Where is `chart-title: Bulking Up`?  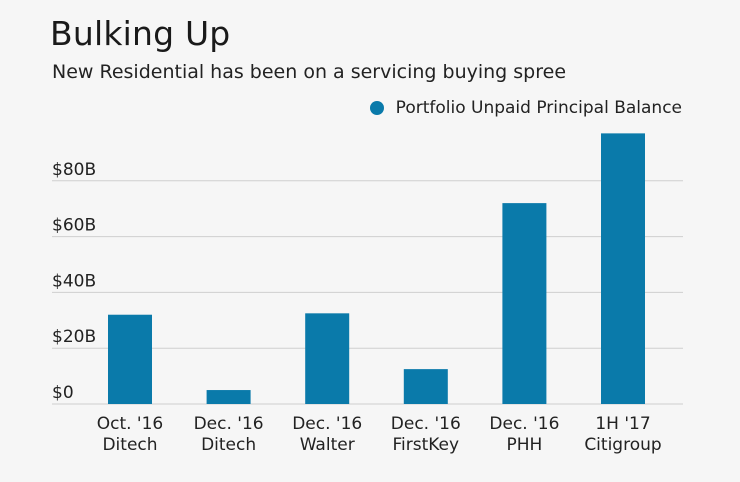
chart-title: Bulking Up is located at coordinates (140, 33).